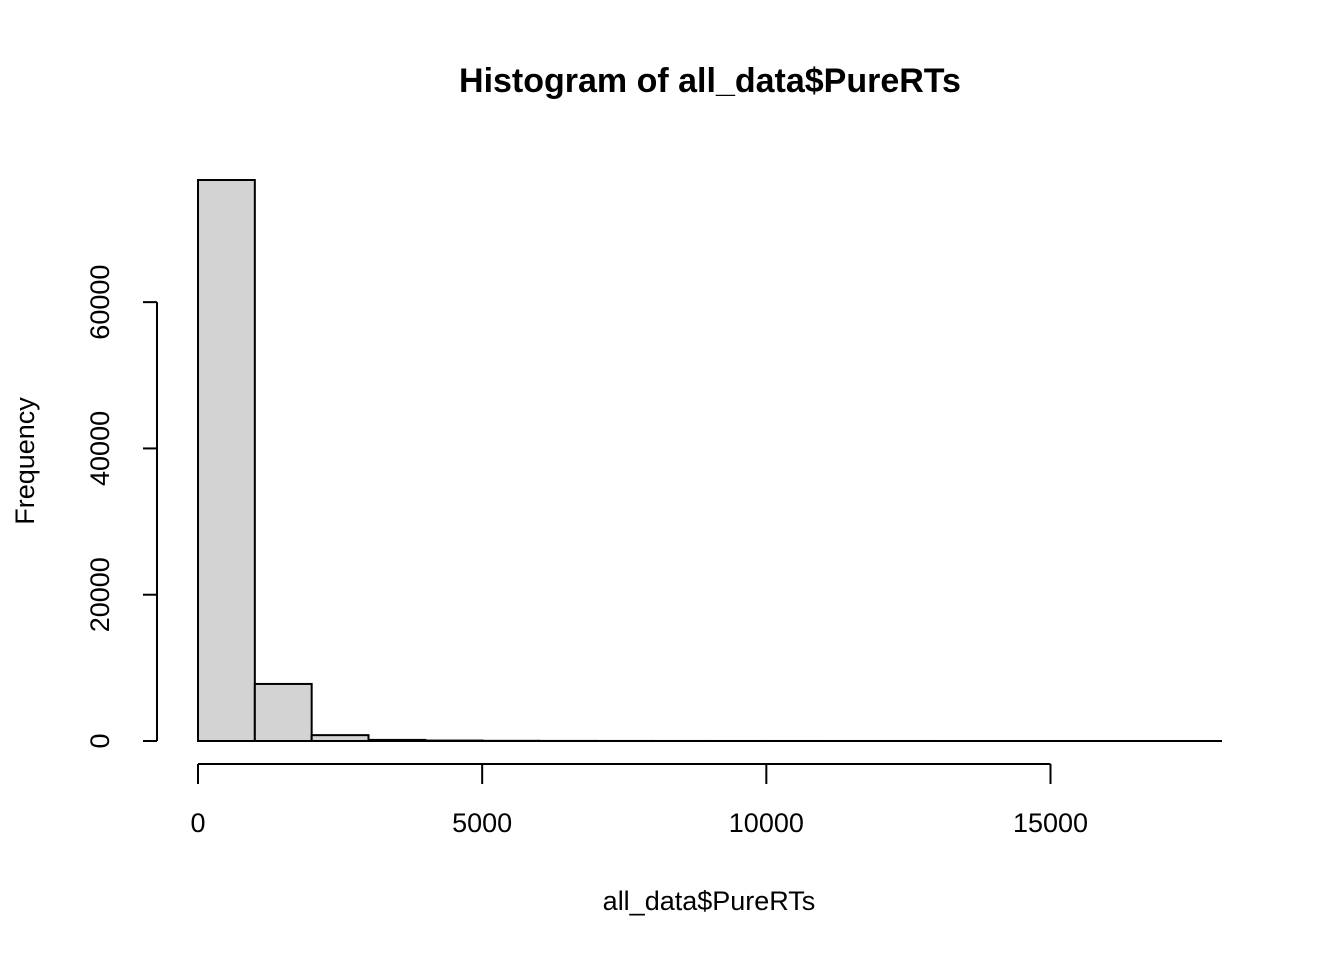 Image resolution: width=1344 pixels, height=960 pixels. Describe the element at coordinates (100, 302) in the screenshot. I see `y-tick-label-3: 60000` at that location.